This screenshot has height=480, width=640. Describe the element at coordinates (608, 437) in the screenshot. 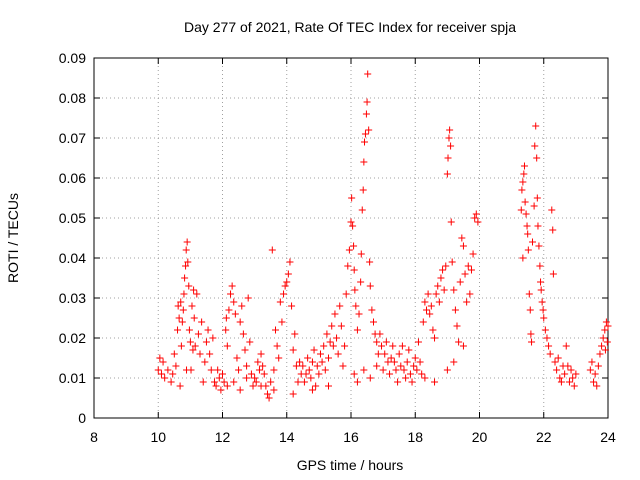

I see `x-tick-label: 24` at that location.